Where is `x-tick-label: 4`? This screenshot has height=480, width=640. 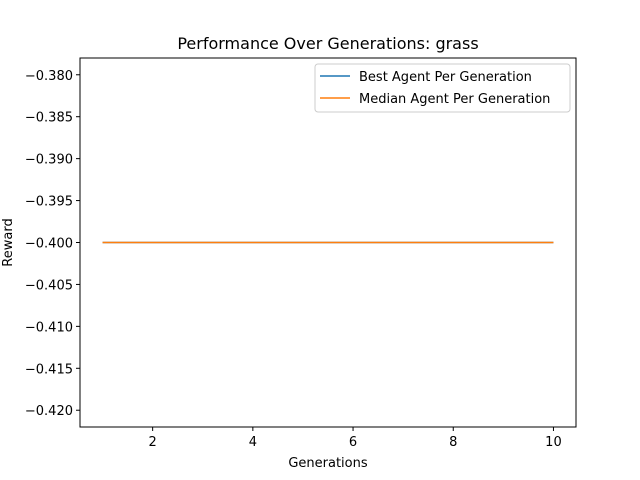 x-tick-label: 4 is located at coordinates (253, 442).